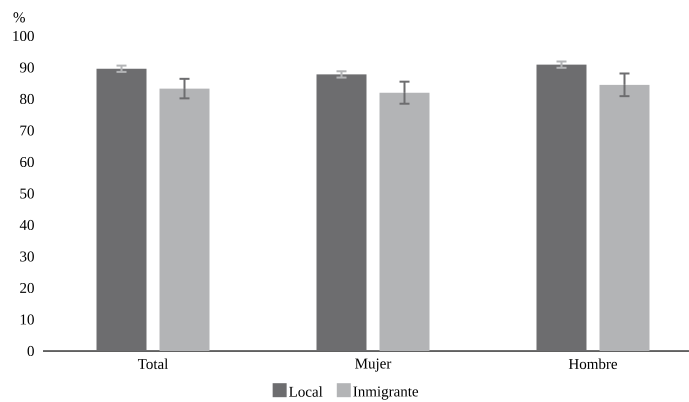 This screenshot has height=402, width=689. I want to click on y-tick-label: 30, so click(27, 256).